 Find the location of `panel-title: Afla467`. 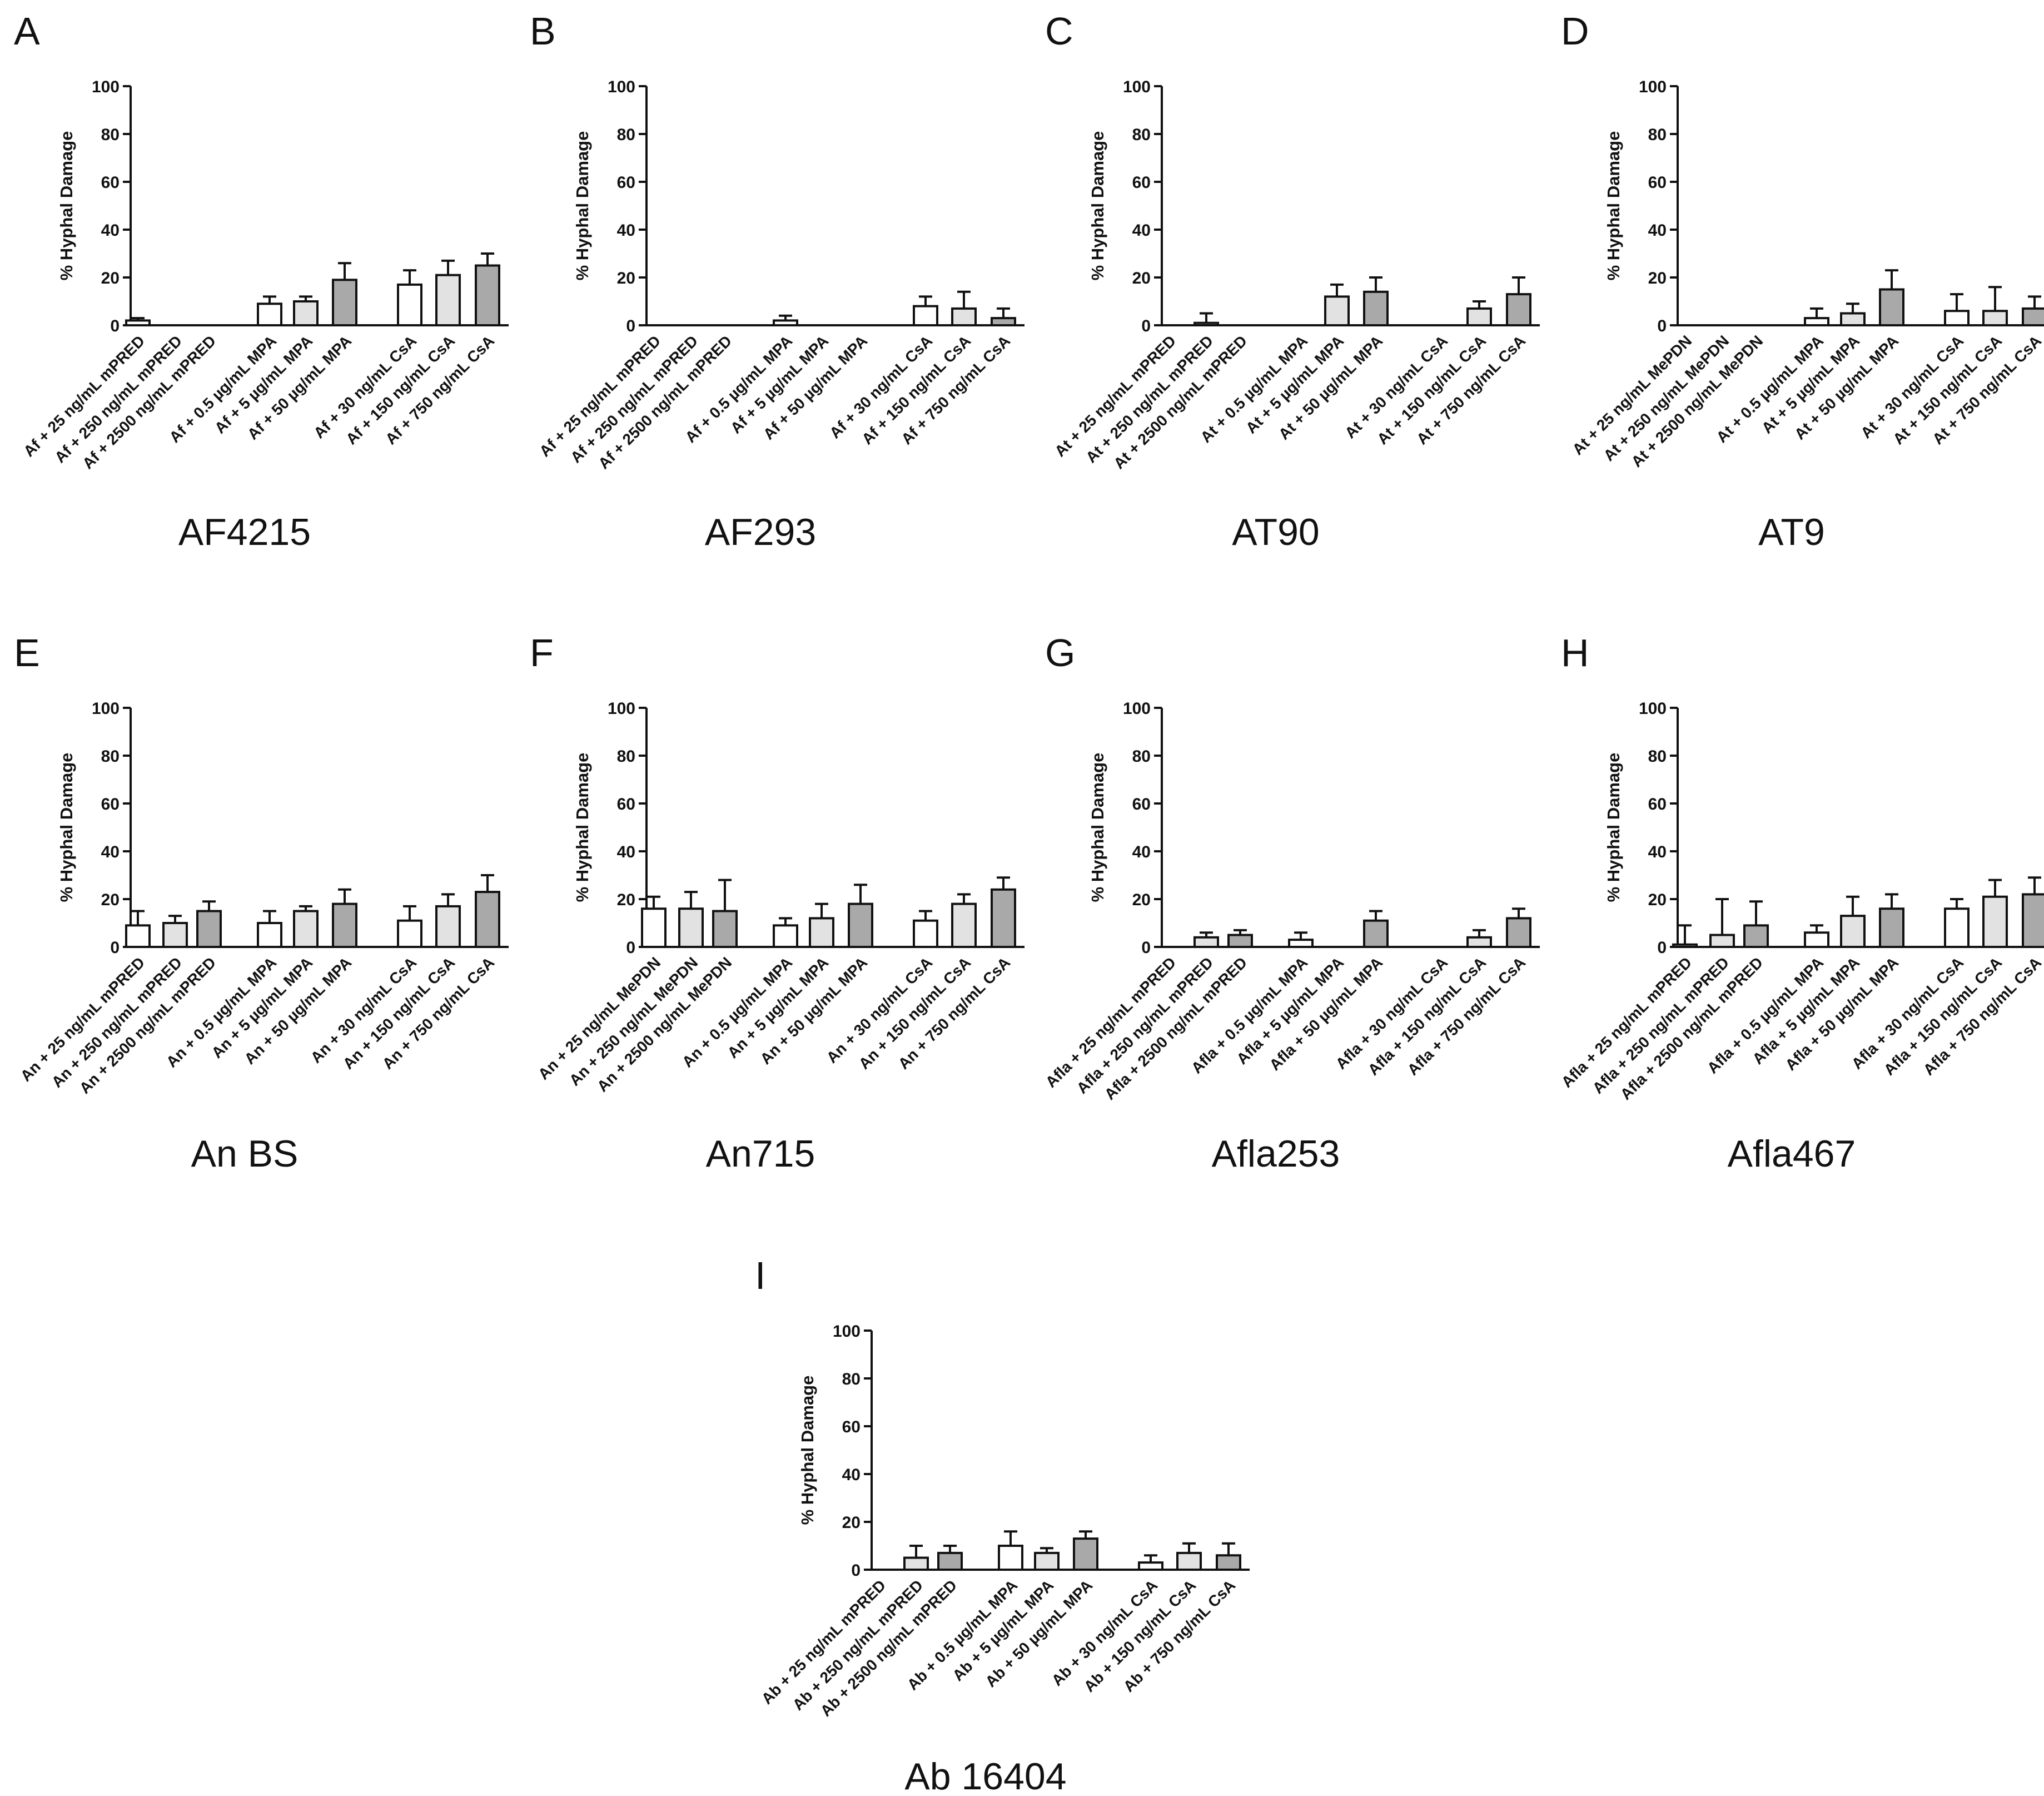

panel-title: Afla467 is located at coordinates (1792, 1154).